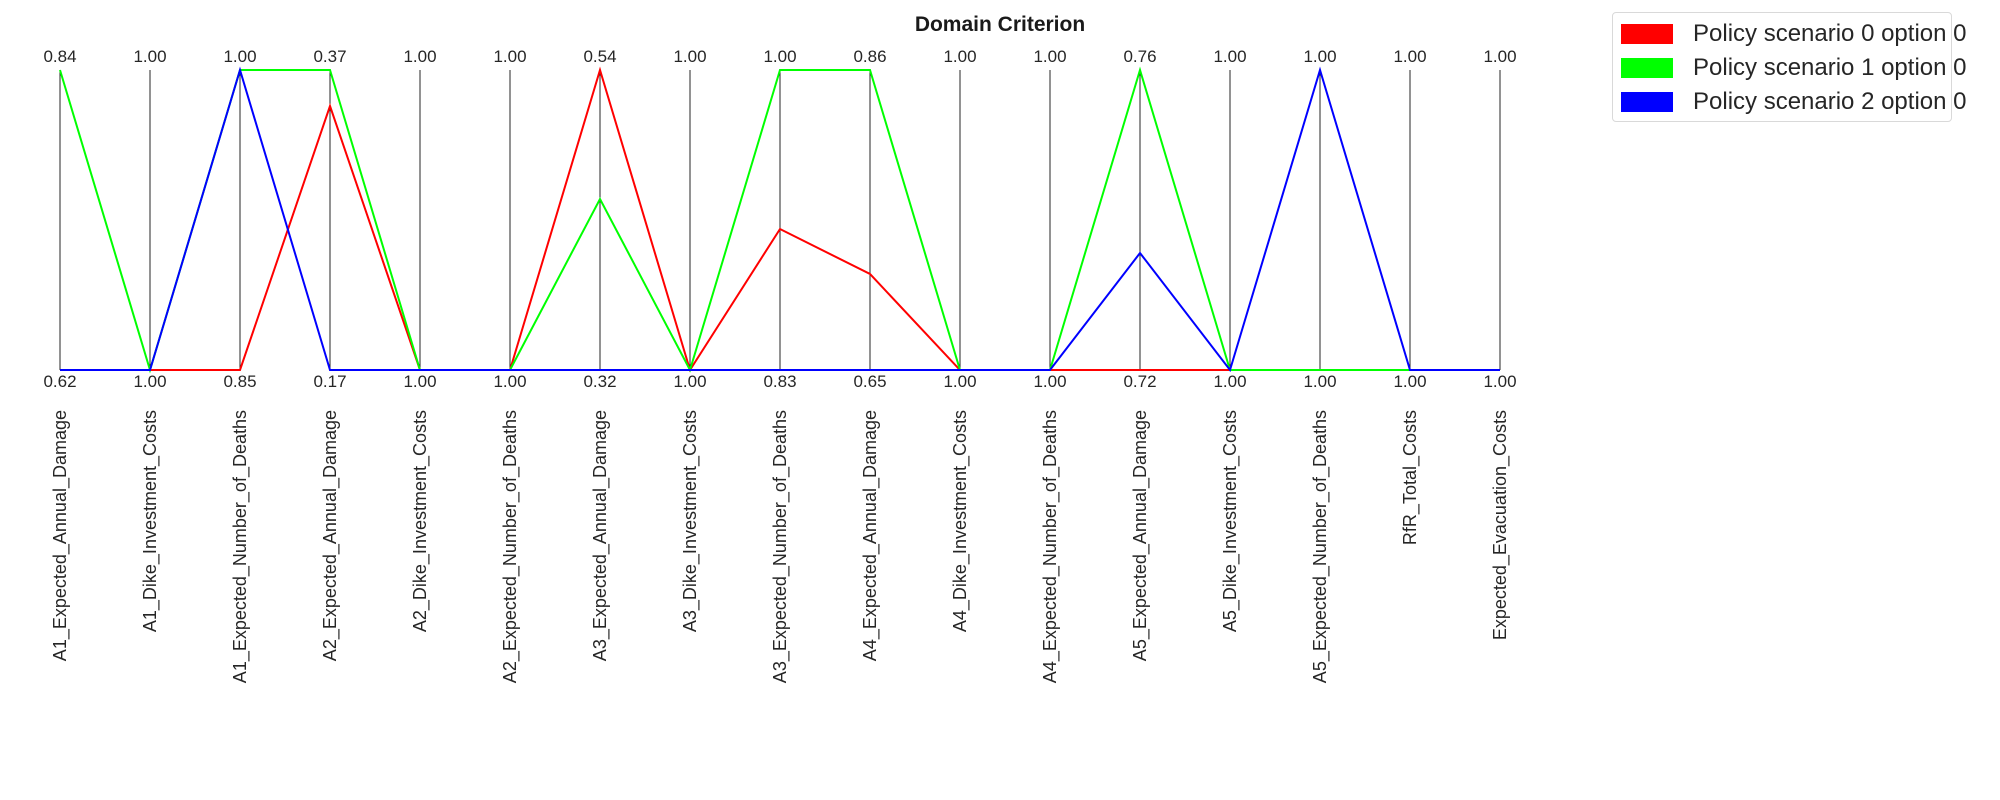  Describe the element at coordinates (779, 56) in the screenshot. I see `axis-top-label-8: 1.00` at that location.